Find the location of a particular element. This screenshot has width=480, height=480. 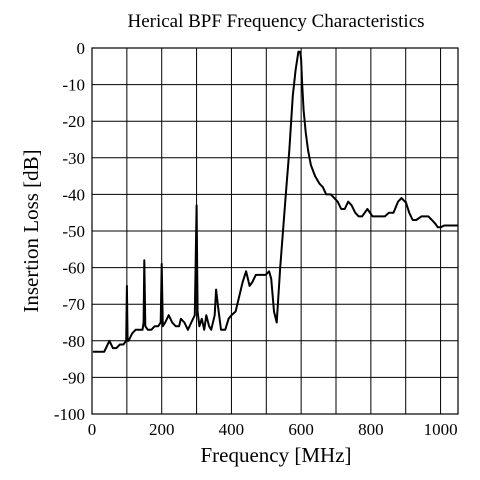

x-tick-label: 200 is located at coordinates (162, 429).